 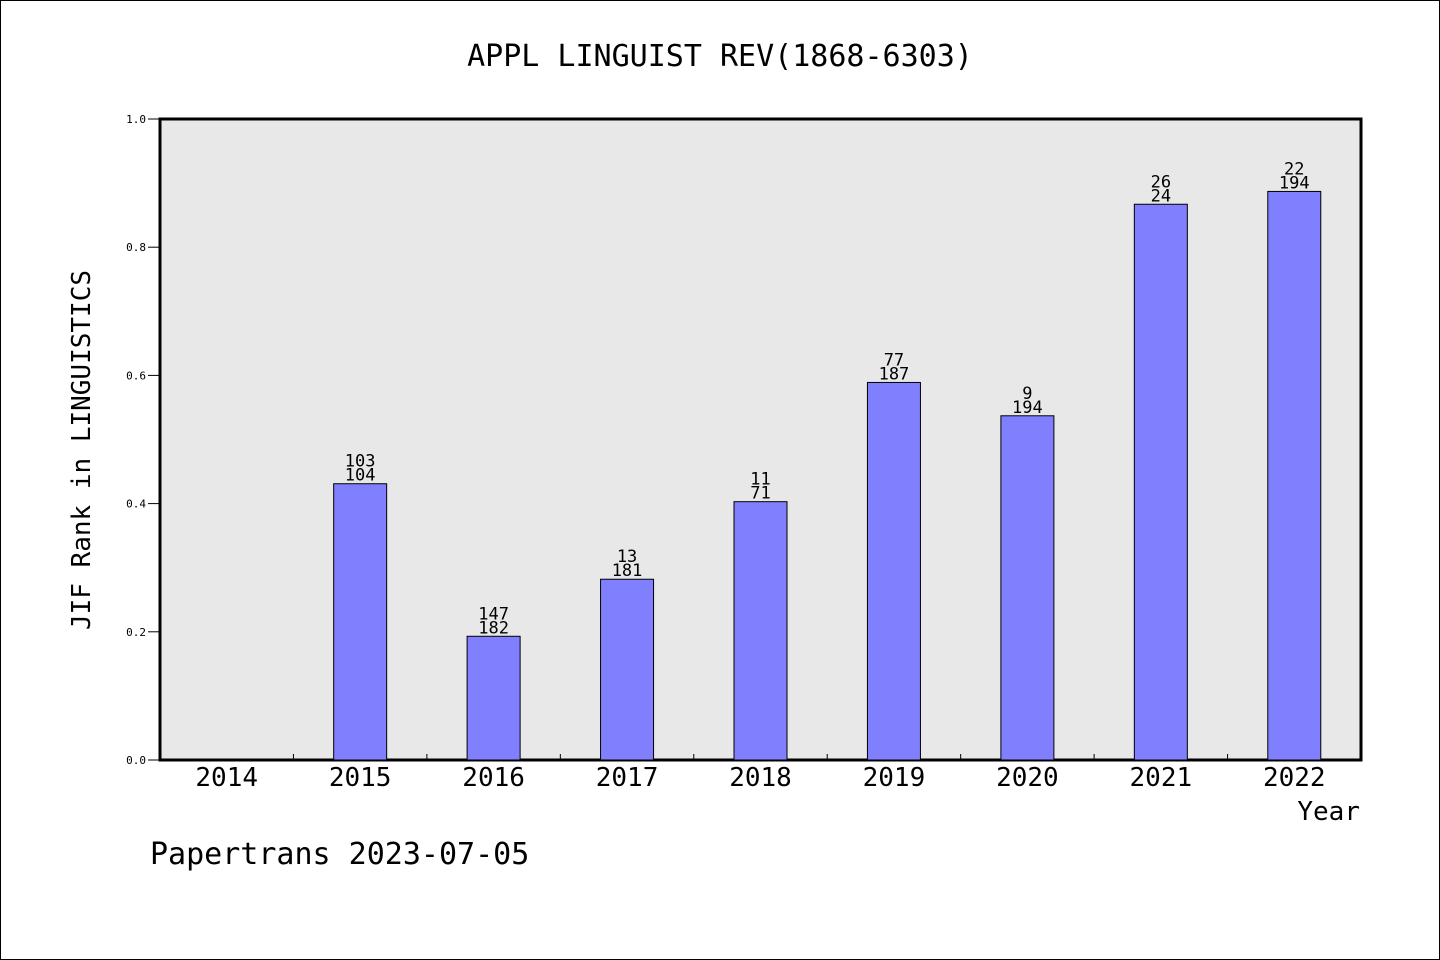 What do you see at coordinates (1294, 169) in the screenshot?
I see `bar-label-top-2022: 22` at bounding box center [1294, 169].